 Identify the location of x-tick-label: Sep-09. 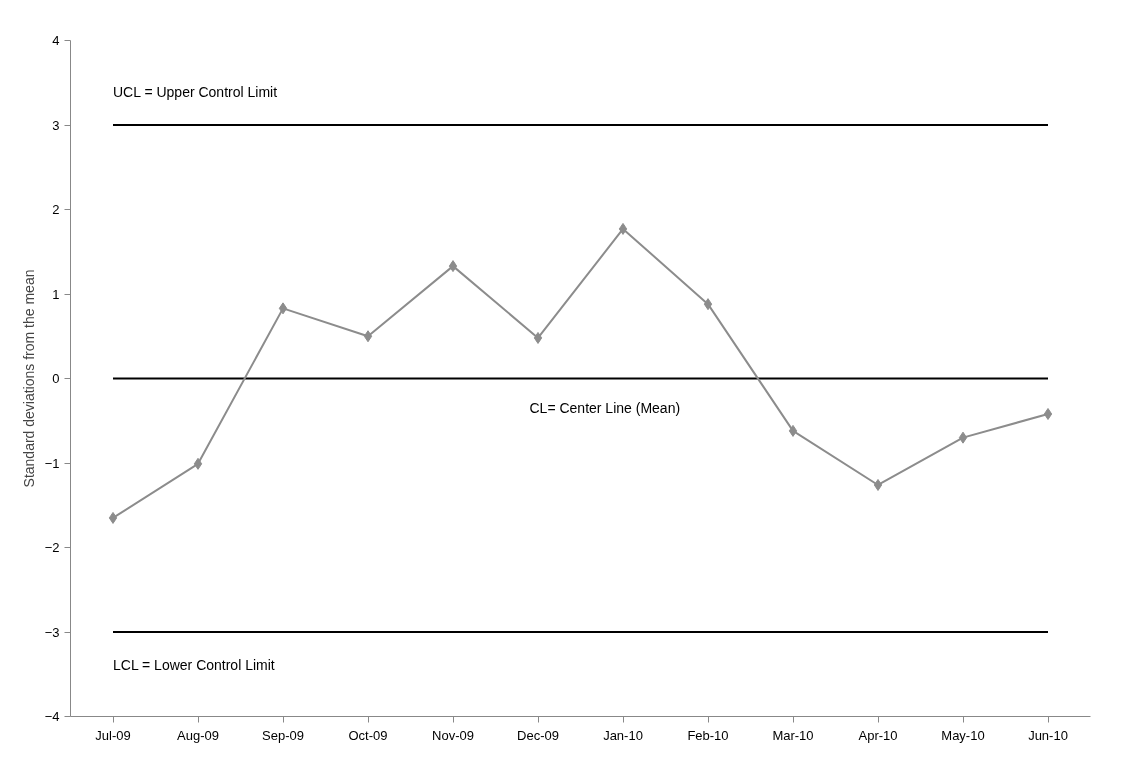
(283, 735).